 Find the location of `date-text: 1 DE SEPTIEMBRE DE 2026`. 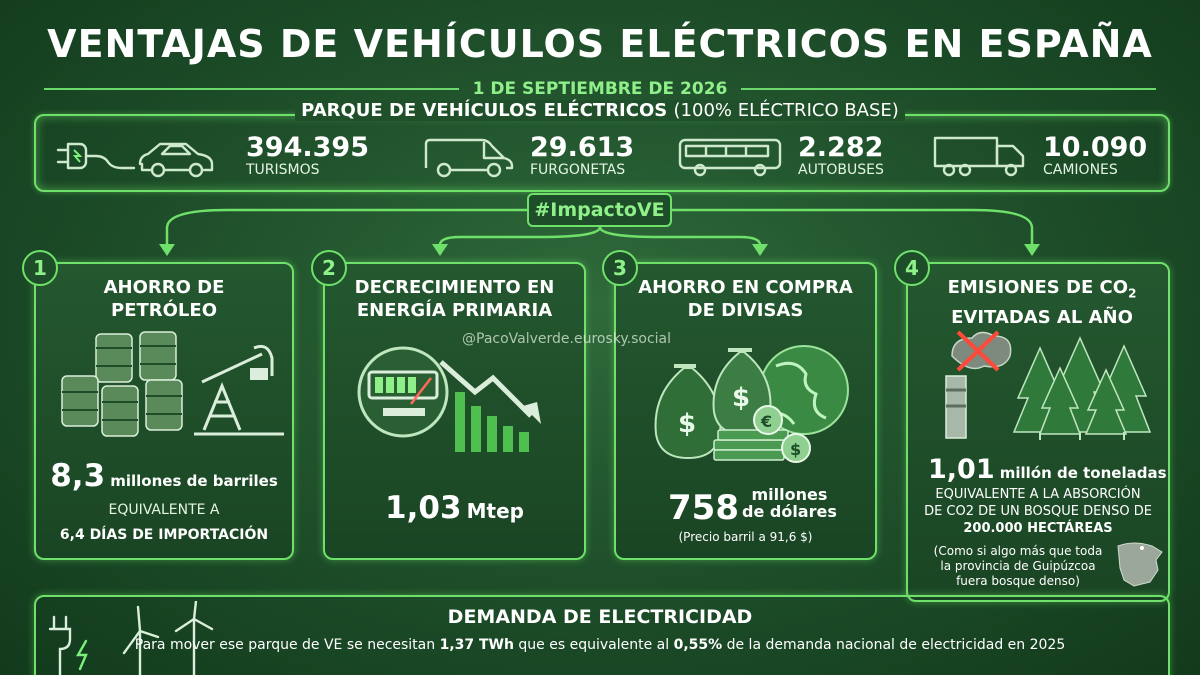

date-text: 1 DE SEPTIEMBRE DE 2026 is located at coordinates (600, 89).